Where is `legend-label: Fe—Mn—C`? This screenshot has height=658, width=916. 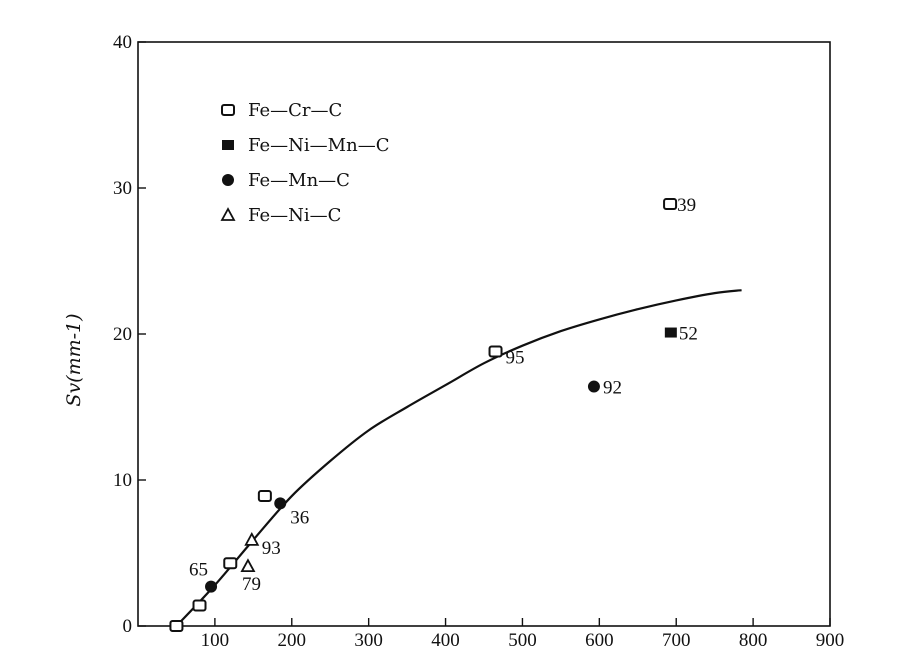 legend-label: Fe—Mn—C is located at coordinates (299, 180).